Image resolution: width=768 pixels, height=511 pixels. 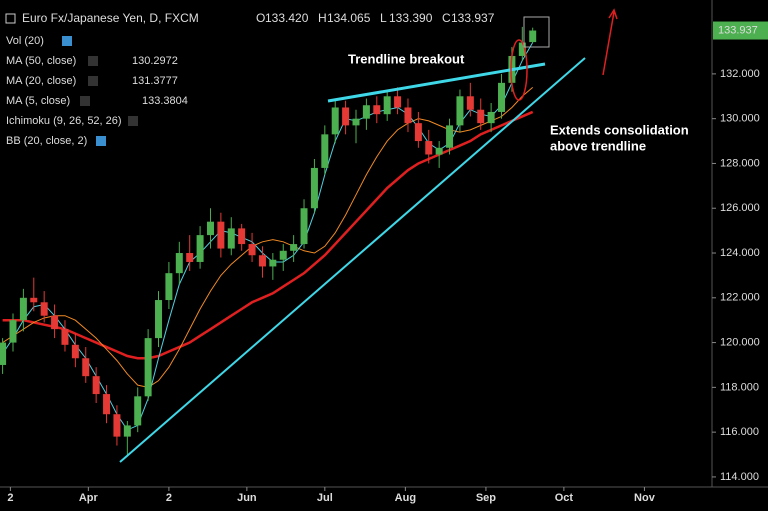 I want to click on legend-item: MA (5, close), so click(x=38, y=101).